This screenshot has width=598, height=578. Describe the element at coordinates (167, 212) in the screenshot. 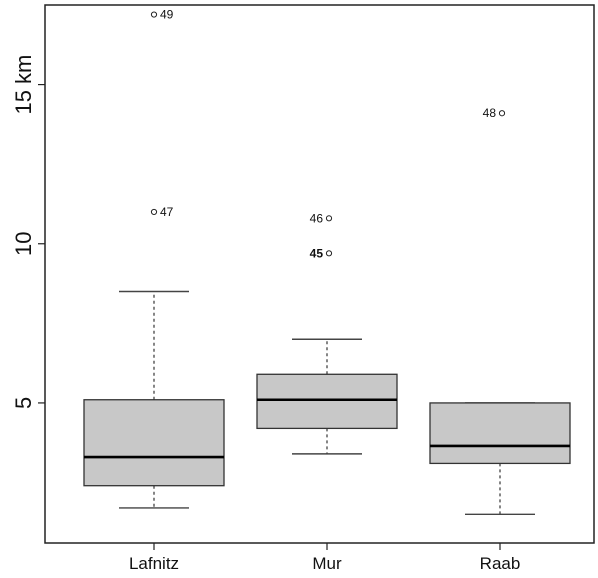

I see `outlier-label: 47` at that location.